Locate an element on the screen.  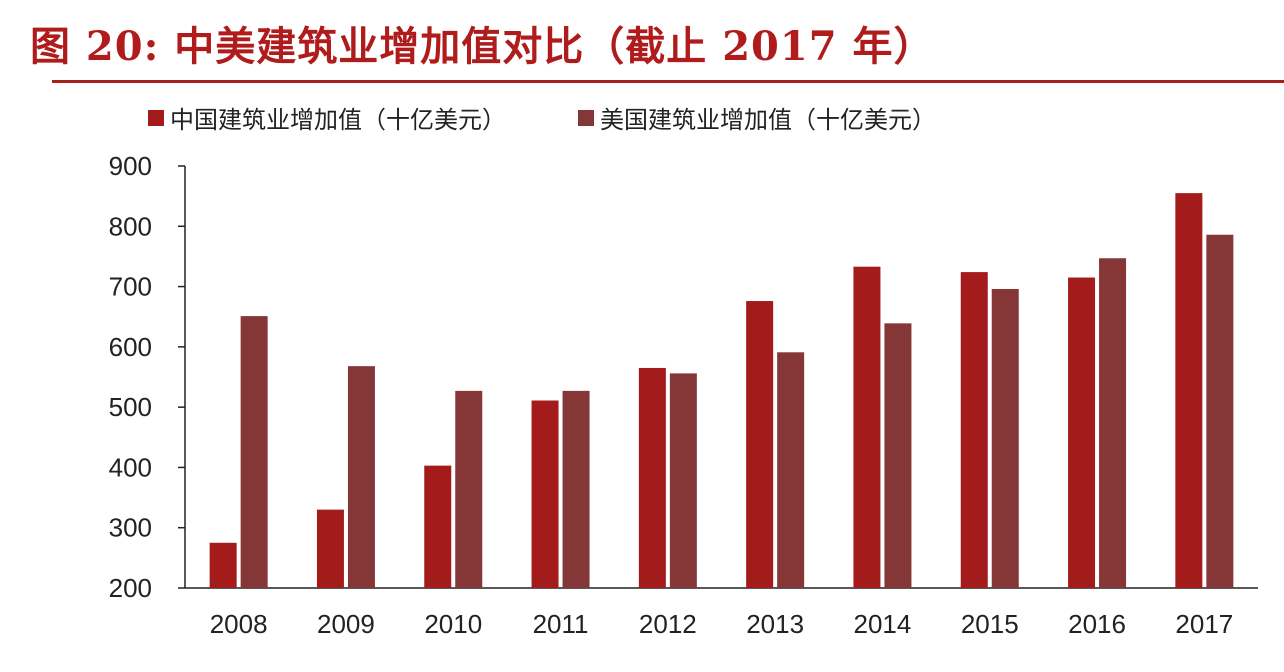
y-tick-label: 300 is located at coordinates (130, 528).